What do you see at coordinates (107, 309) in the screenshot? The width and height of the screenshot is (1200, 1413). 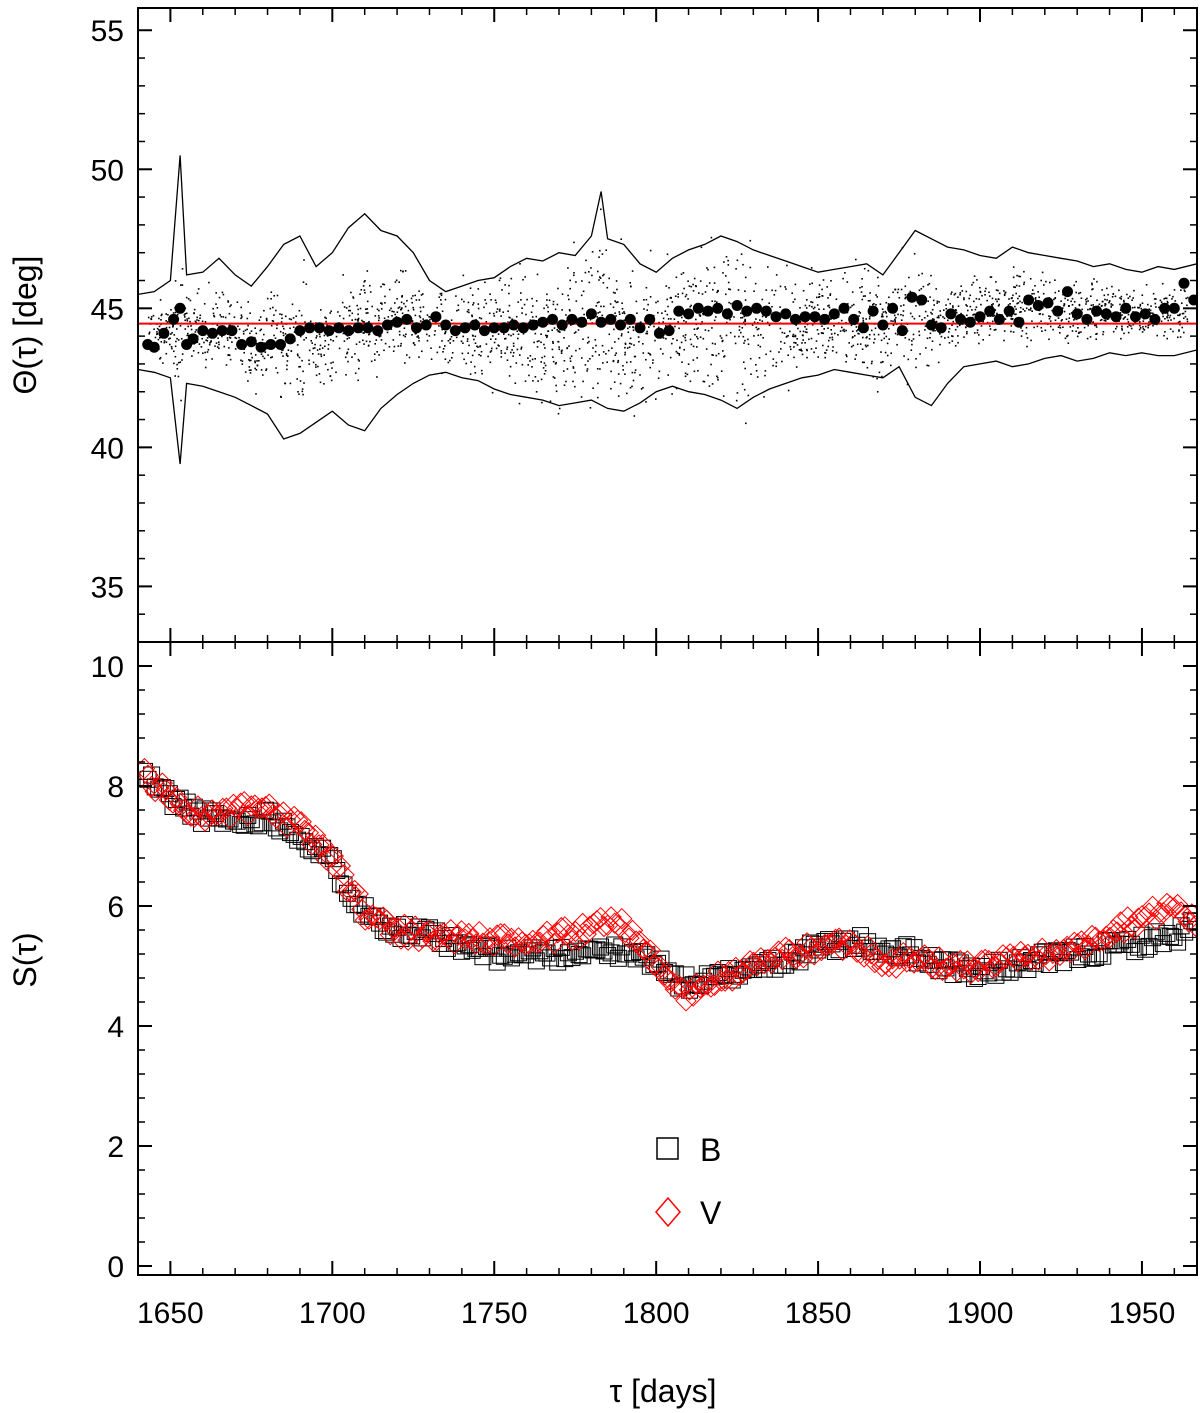 I see `y-tick-label: 45` at bounding box center [107, 309].